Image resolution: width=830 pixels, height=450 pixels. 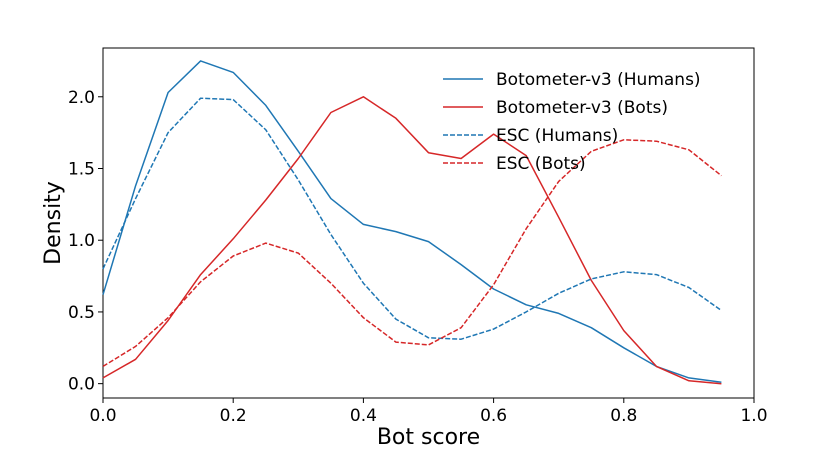 What do you see at coordinates (557, 136) in the screenshot?
I see `legend-label: ESC (Humans)` at bounding box center [557, 136].